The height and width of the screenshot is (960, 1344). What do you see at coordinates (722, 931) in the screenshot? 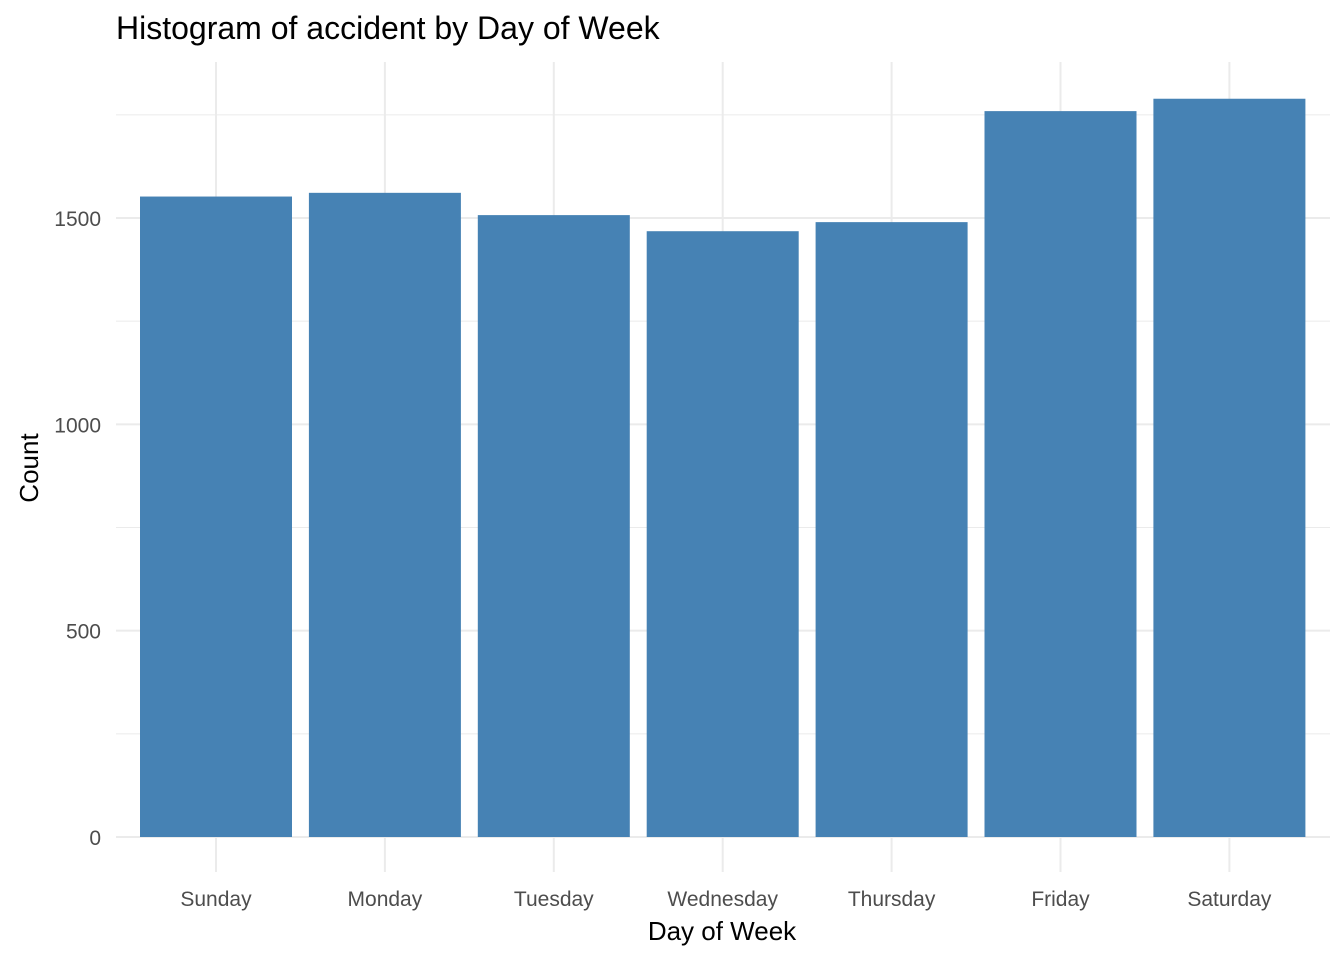
I see `x-axis-title: Day of Week` at bounding box center [722, 931].